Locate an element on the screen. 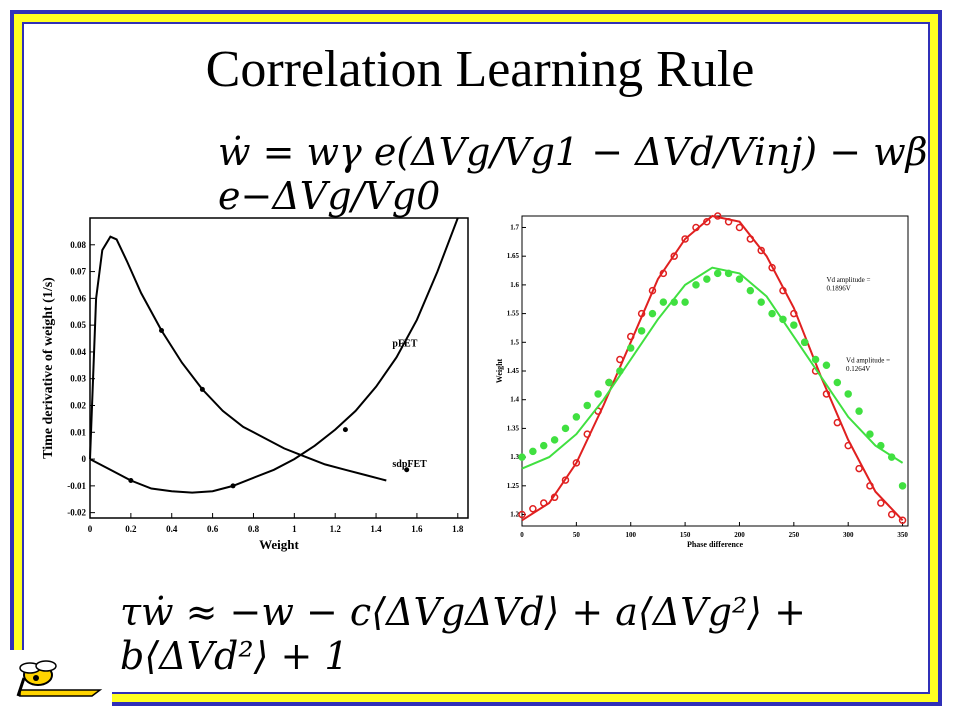 This screenshot has width=960, height=725. y-tick-label: 1.35 is located at coordinates (513, 428).